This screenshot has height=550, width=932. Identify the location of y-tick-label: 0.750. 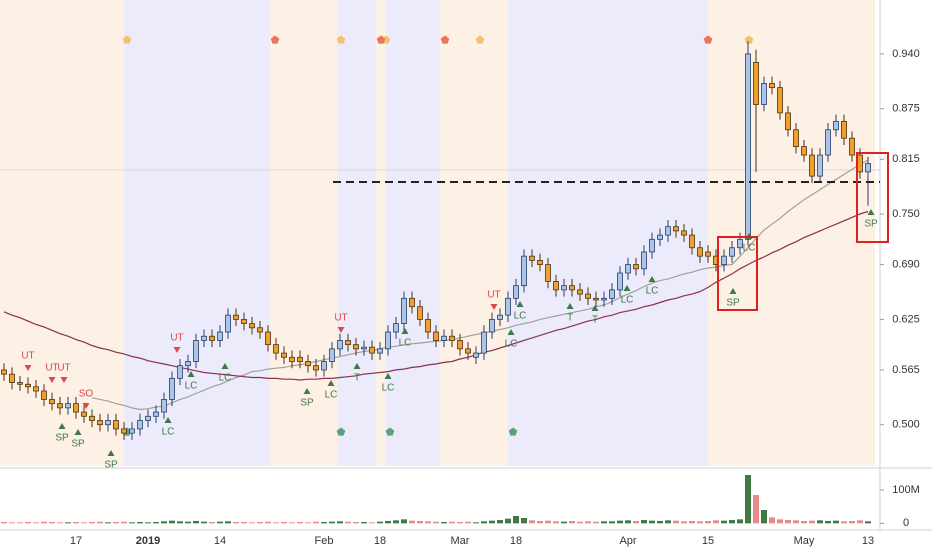
(906, 214).